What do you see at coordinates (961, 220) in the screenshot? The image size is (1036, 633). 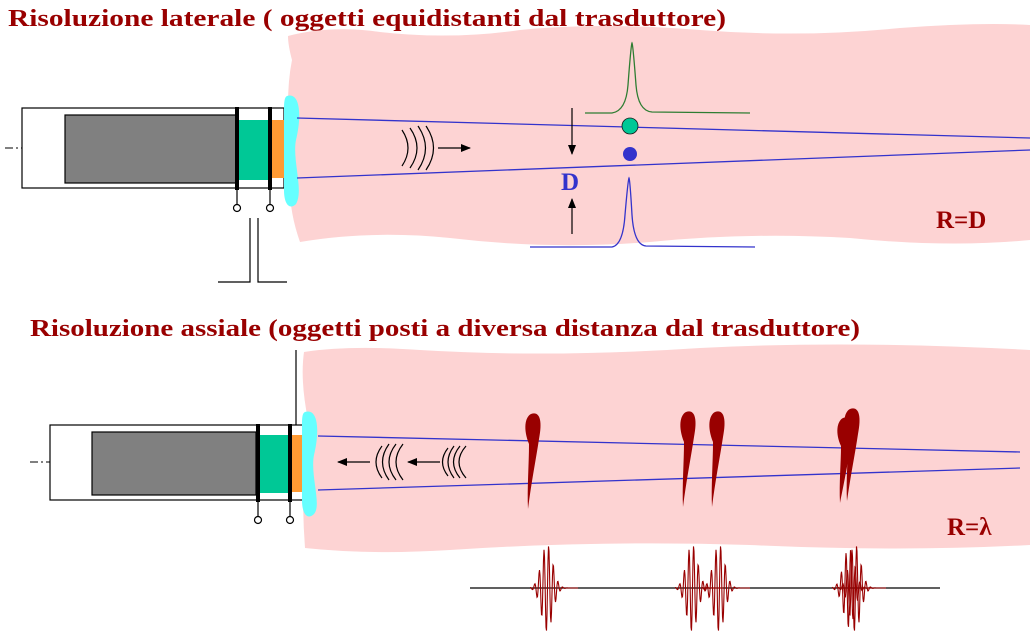 I see `lateral-resolution-label: R=D` at bounding box center [961, 220].